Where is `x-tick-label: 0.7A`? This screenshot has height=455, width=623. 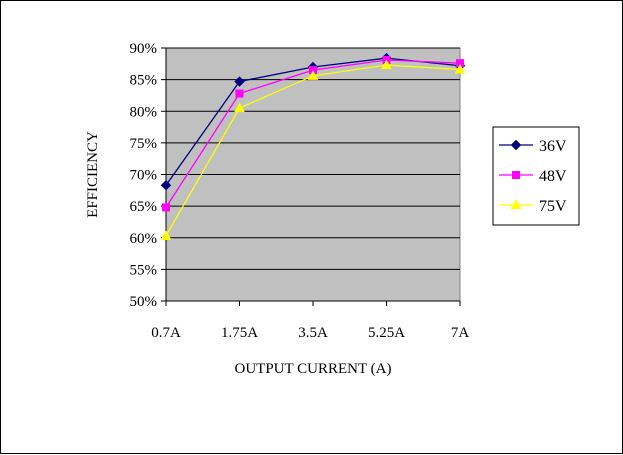
x-tick-label: 0.7A is located at coordinates (166, 333).